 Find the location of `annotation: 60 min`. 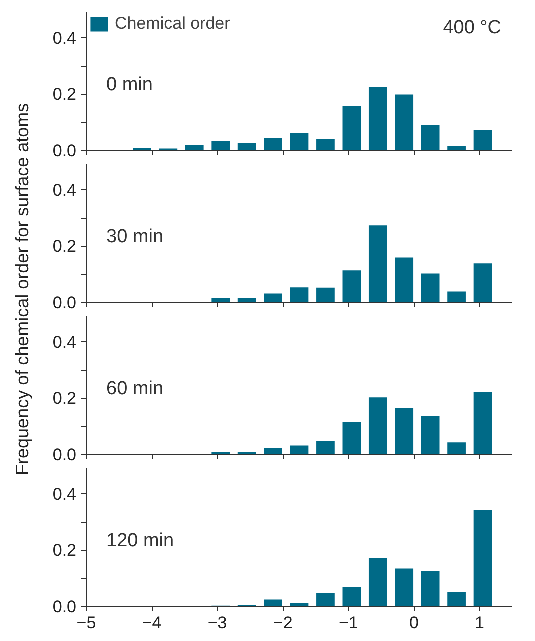

annotation: 60 min is located at coordinates (135, 389).